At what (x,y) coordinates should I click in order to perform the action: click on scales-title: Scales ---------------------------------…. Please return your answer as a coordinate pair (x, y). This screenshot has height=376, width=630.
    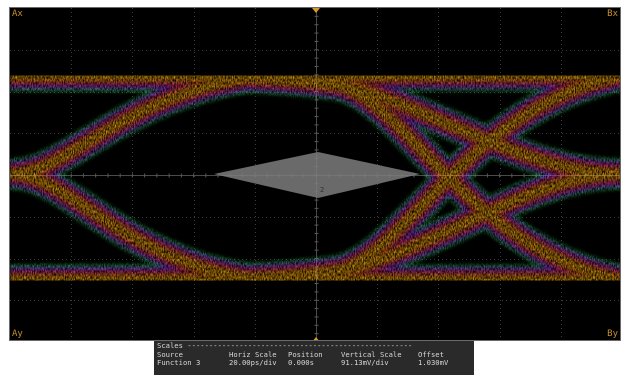
    Looking at the image, I should click on (285, 345).